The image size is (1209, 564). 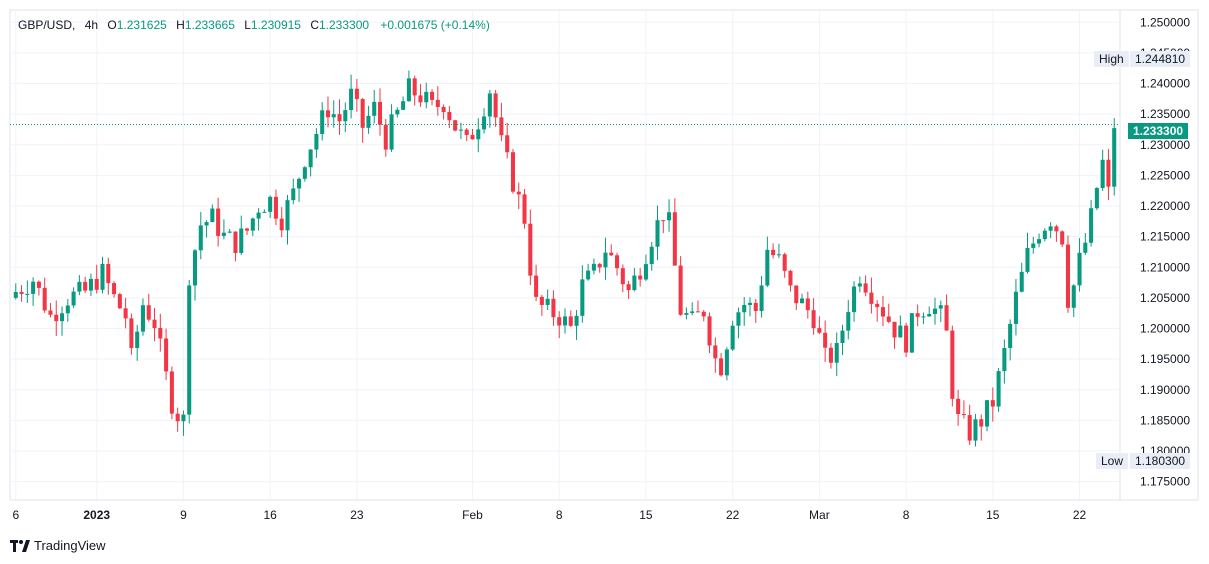 I want to click on legend-change-value: +0.001675 (+0.14%), so click(x=435, y=25).